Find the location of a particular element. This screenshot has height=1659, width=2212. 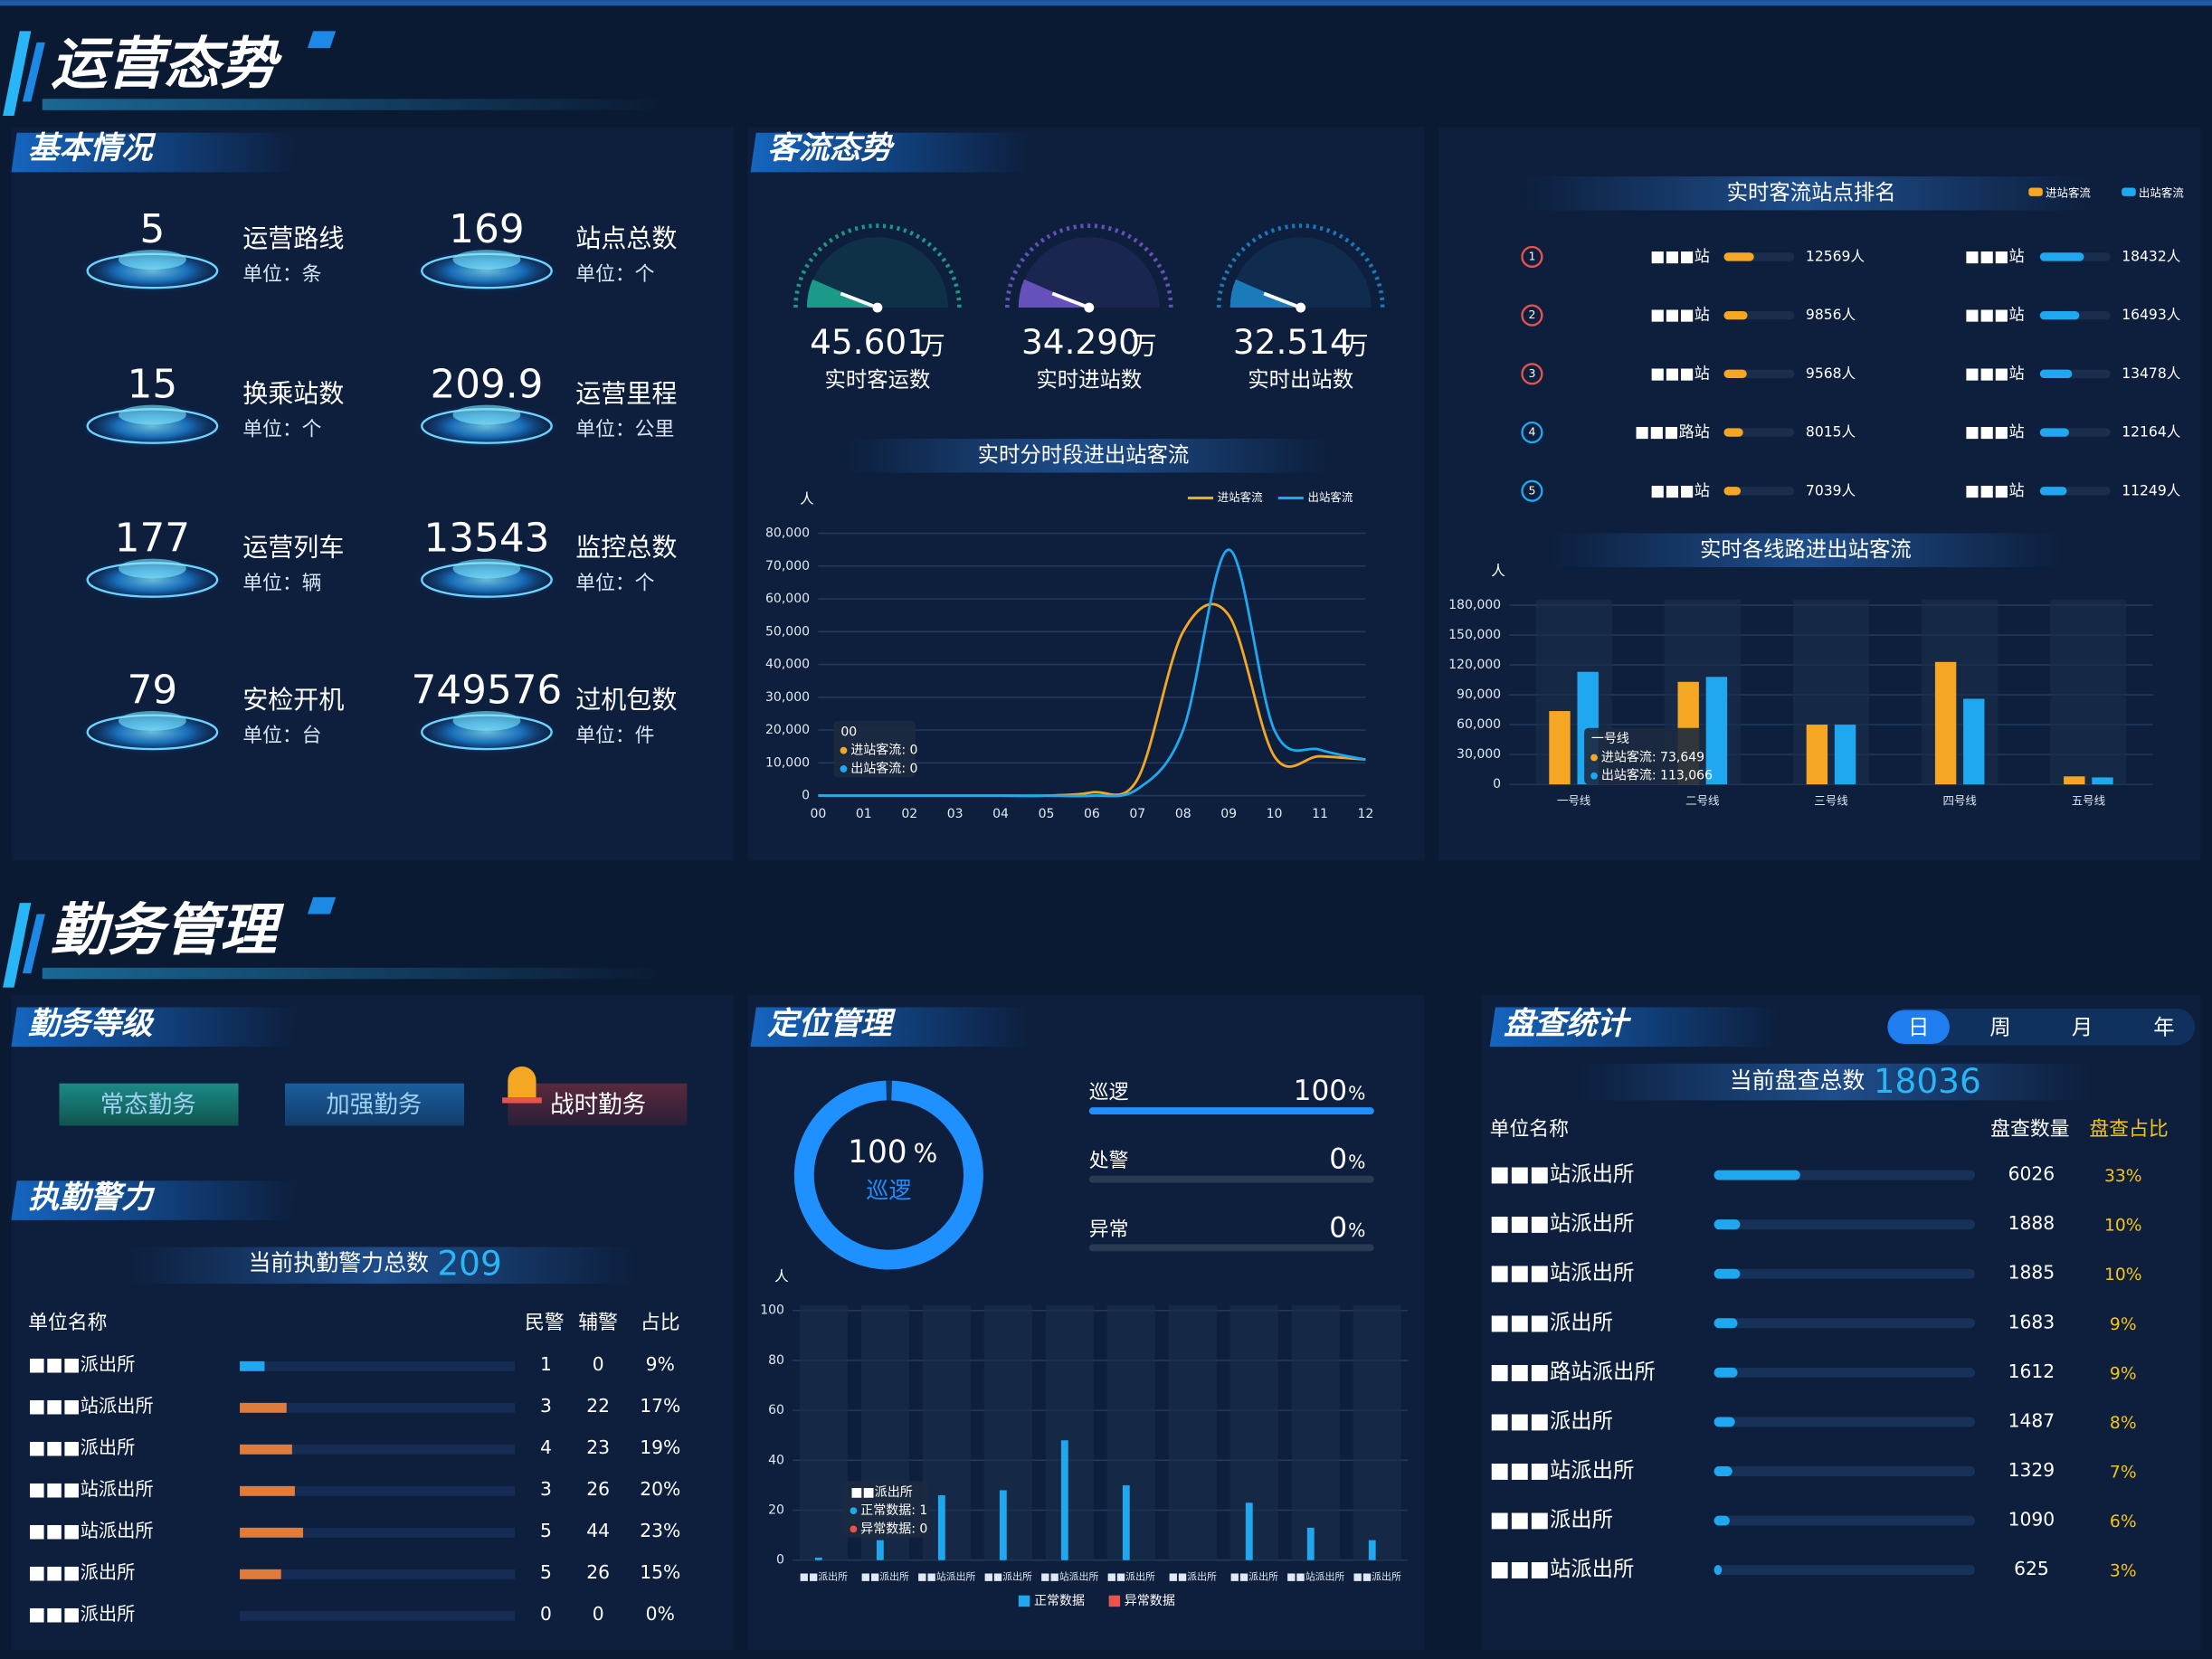

duty-button-label: 加强勤务 is located at coordinates (374, 1105).